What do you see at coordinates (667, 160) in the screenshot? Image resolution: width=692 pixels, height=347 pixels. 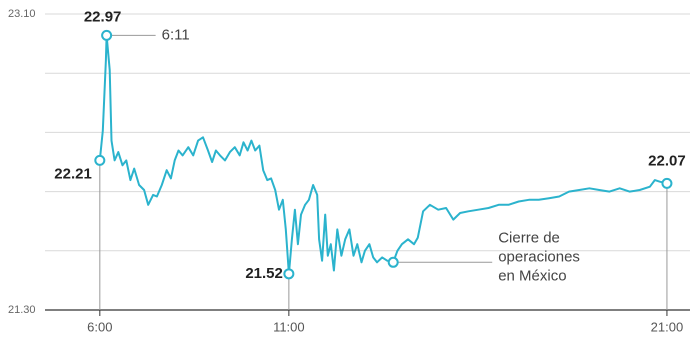 I see `value-label: 22.07` at bounding box center [667, 160].